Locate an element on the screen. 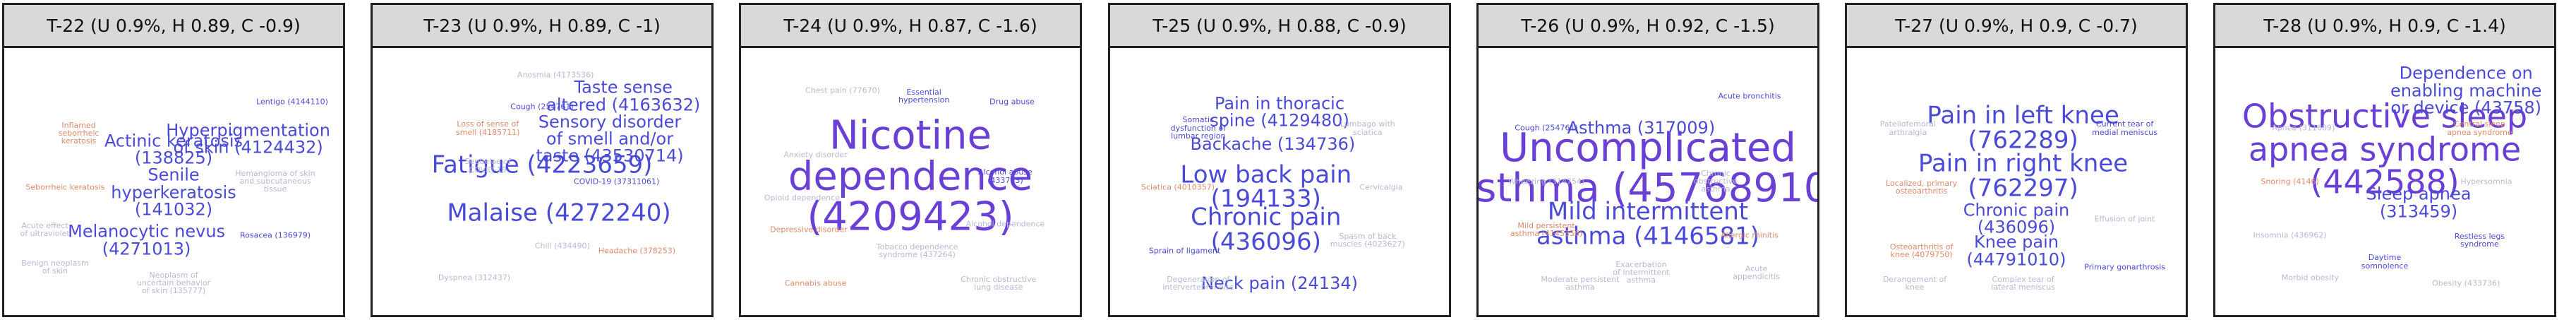  cloud-term: Rosacea (136979) is located at coordinates (275, 234).